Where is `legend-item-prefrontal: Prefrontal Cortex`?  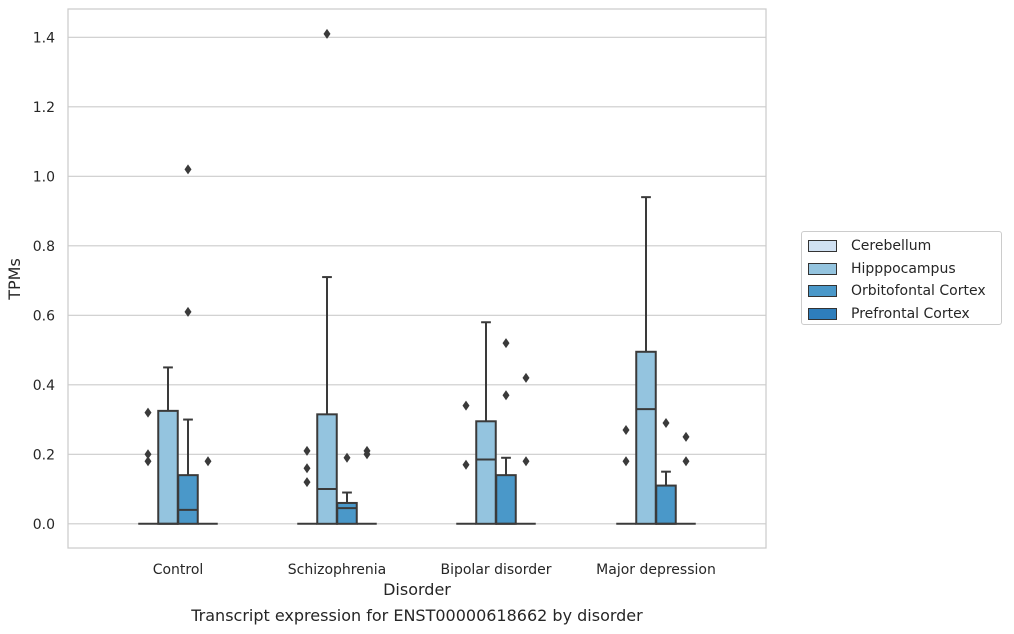
legend-item-prefrontal: Prefrontal Cortex is located at coordinates (904, 314).